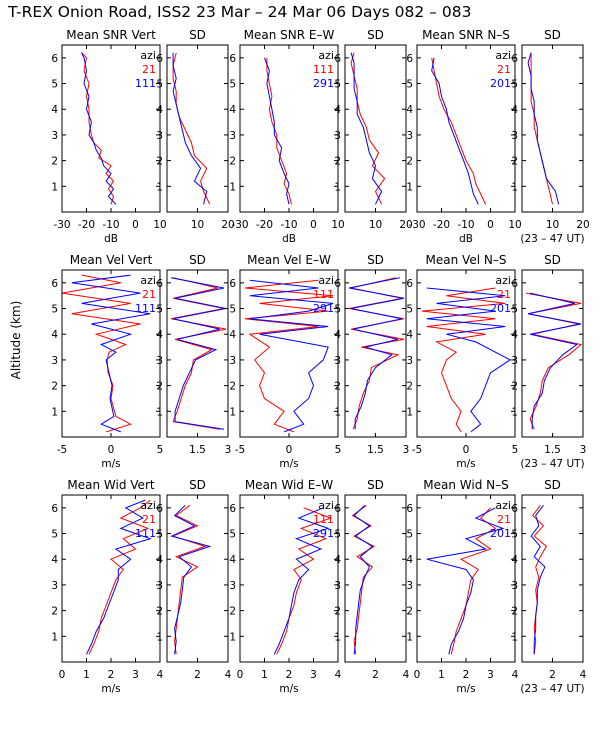  Describe the element at coordinates (514, 225) in the screenshot. I see `x-tick-label: 10` at that location.